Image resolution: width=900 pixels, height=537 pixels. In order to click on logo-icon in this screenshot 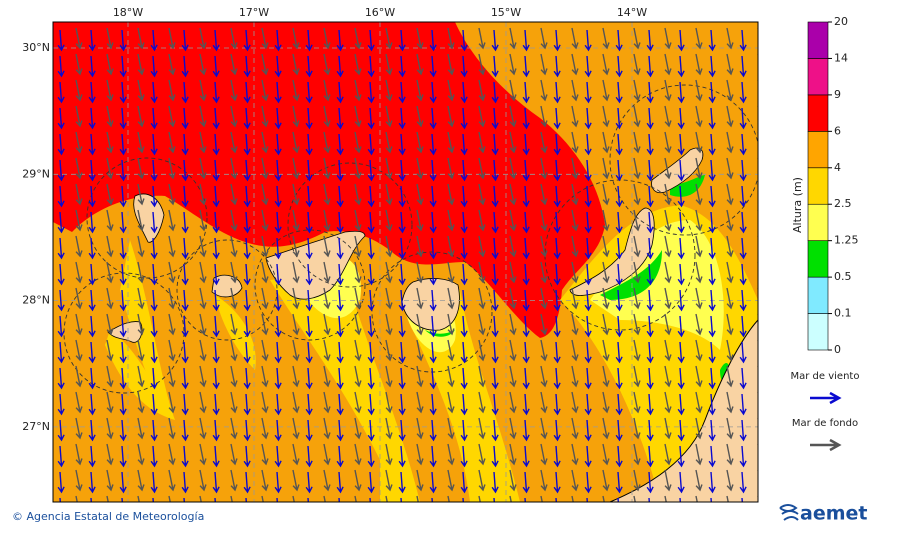, I will do `click(789, 512)`.